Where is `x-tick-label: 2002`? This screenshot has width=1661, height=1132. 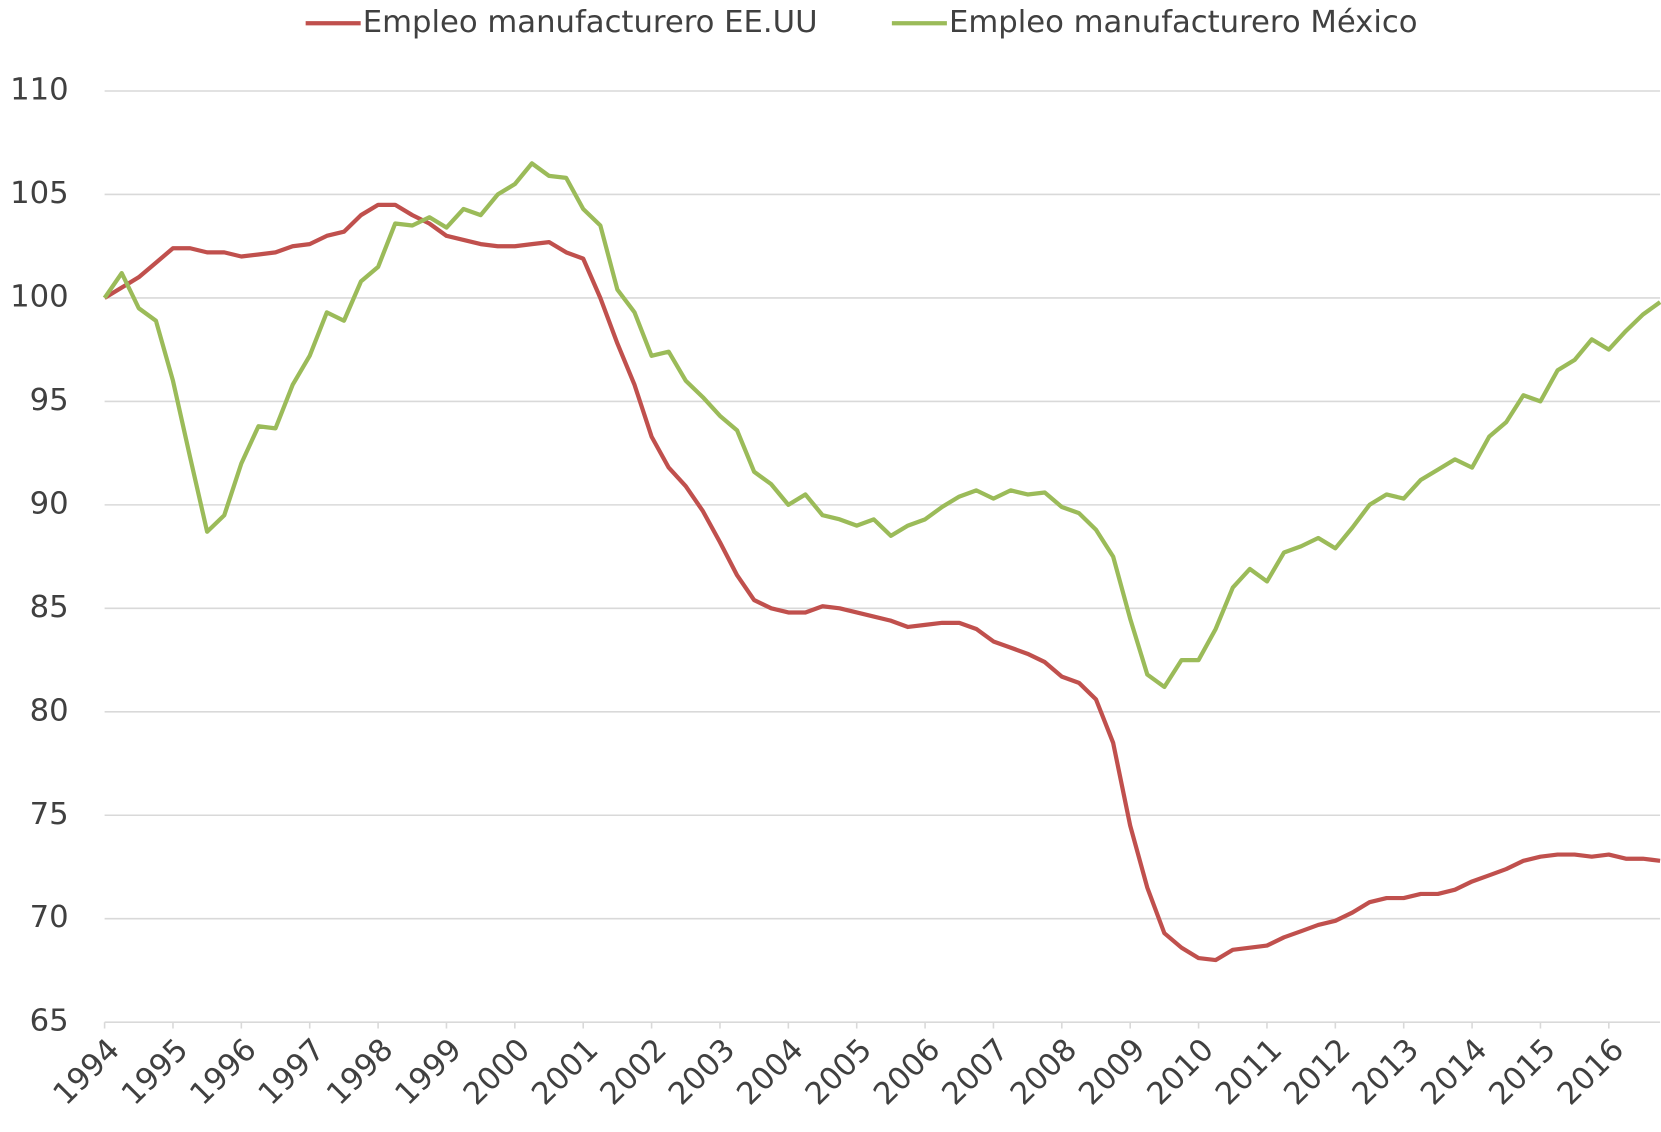 x-tick-label: 2002 is located at coordinates (634, 1072).